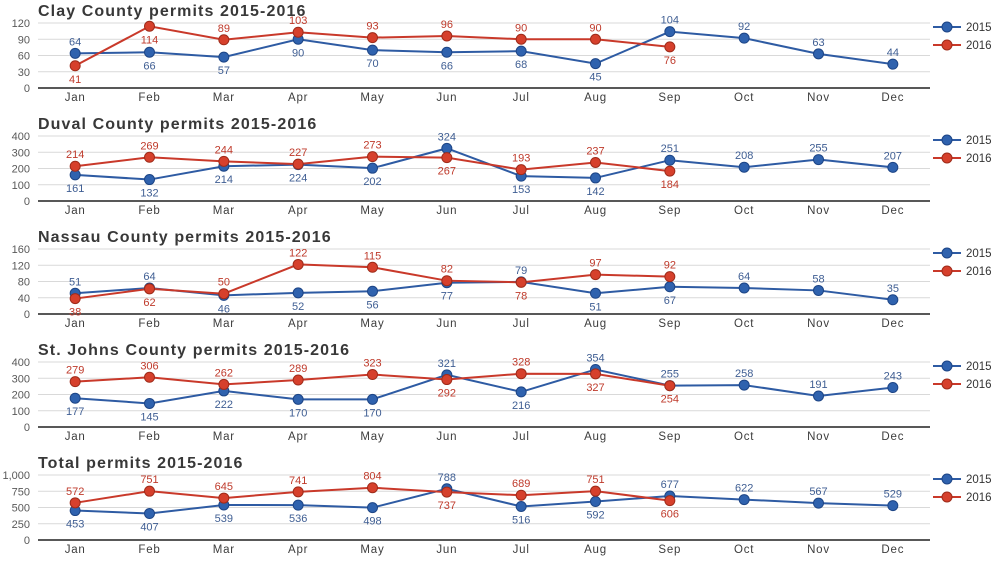  I want to click on y-axis-tick: 100, so click(21, 412).